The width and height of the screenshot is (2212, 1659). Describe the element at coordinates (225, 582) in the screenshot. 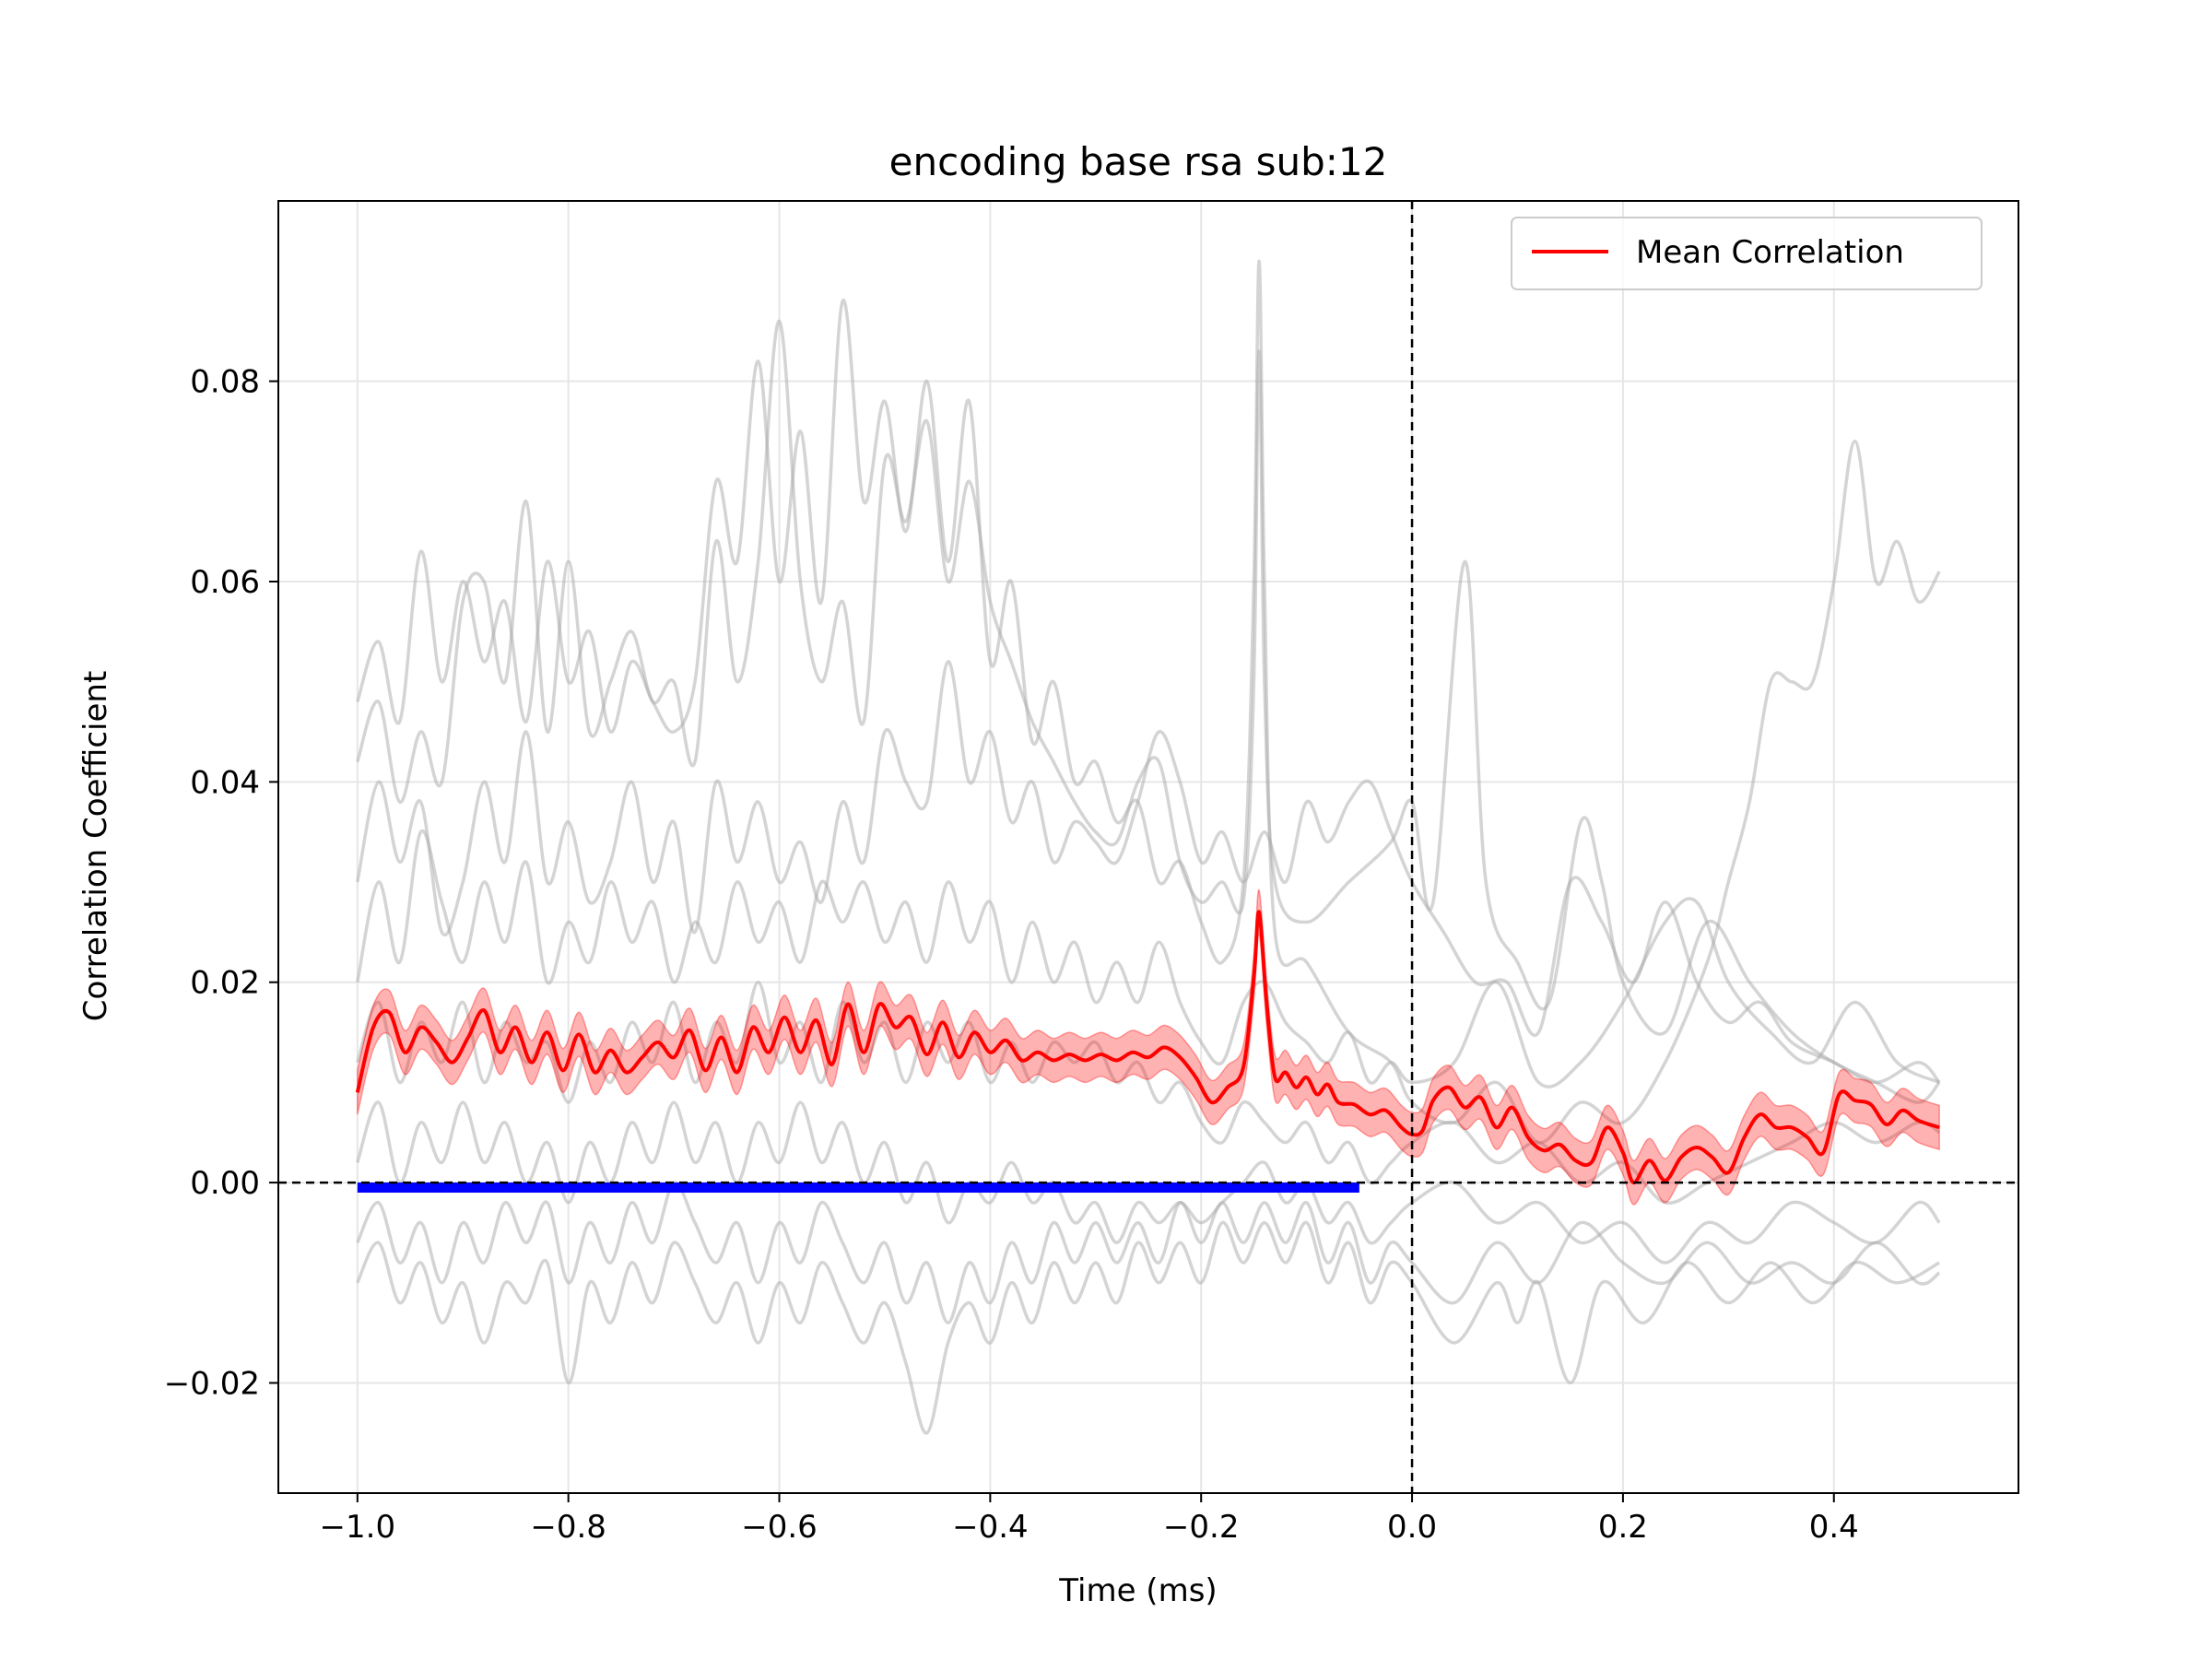

I see `y-tick-label: 0.06` at that location.